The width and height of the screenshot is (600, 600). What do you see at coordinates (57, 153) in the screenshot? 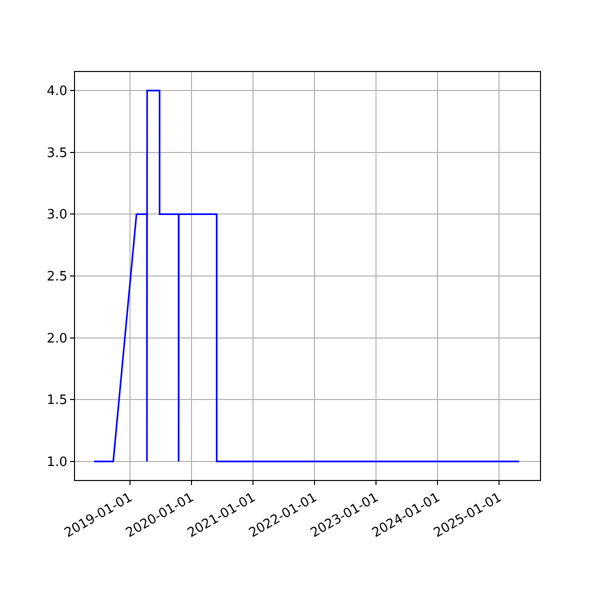
I see `y-tick-label: 3.5` at bounding box center [57, 153].